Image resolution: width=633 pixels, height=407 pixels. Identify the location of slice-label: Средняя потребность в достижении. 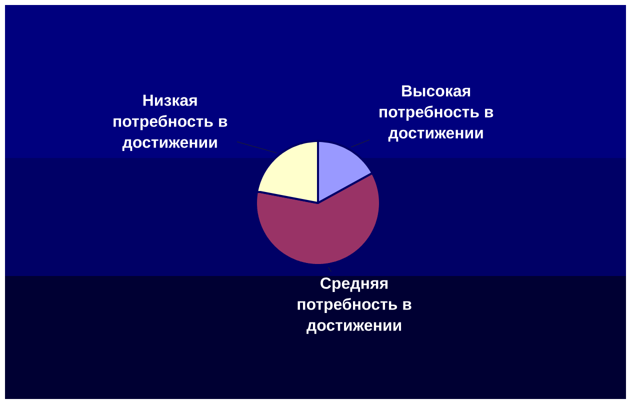
(355, 306).